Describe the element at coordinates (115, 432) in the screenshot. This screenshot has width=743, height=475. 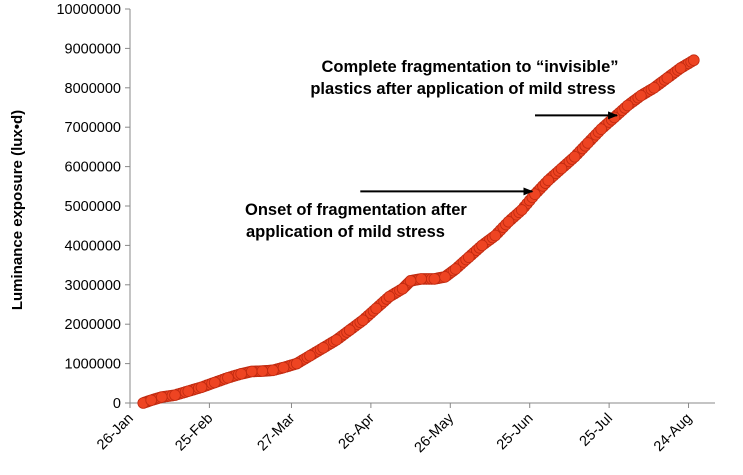
I see `x-tick-label: 26-Jan` at that location.